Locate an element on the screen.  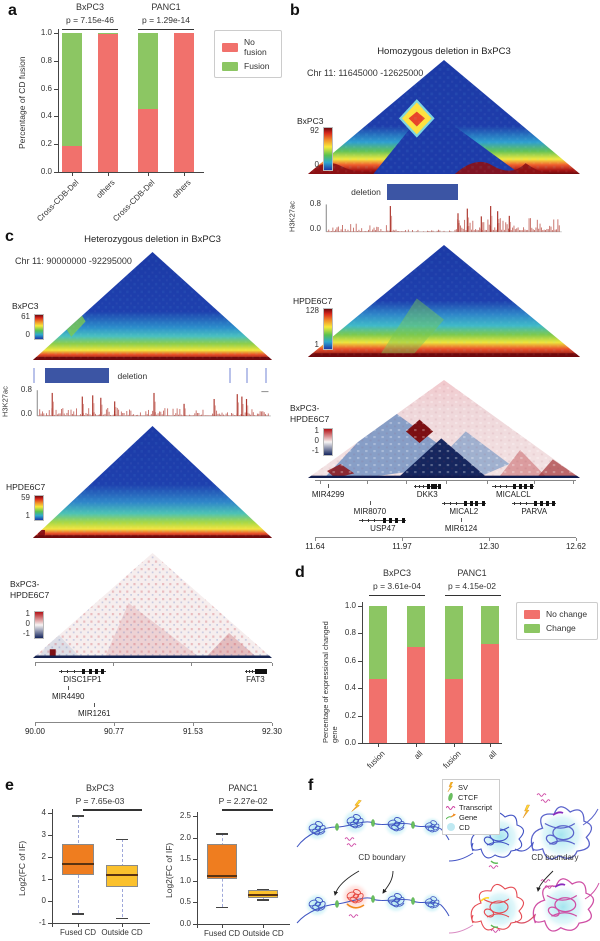
group-title: BxPC3 is located at coordinates (89, 7).